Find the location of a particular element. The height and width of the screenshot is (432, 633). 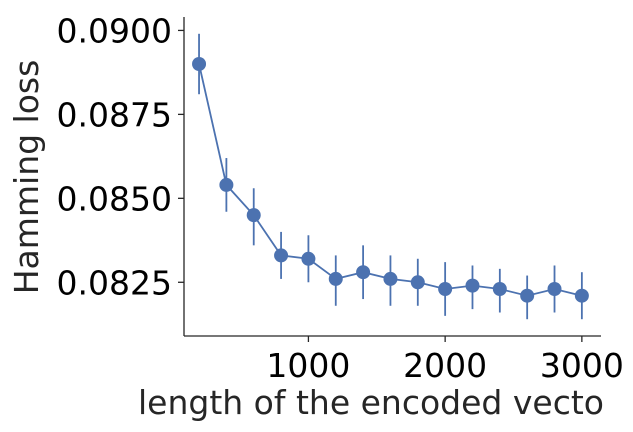

y-axis-title: Hamming loss is located at coordinates (26, 177).